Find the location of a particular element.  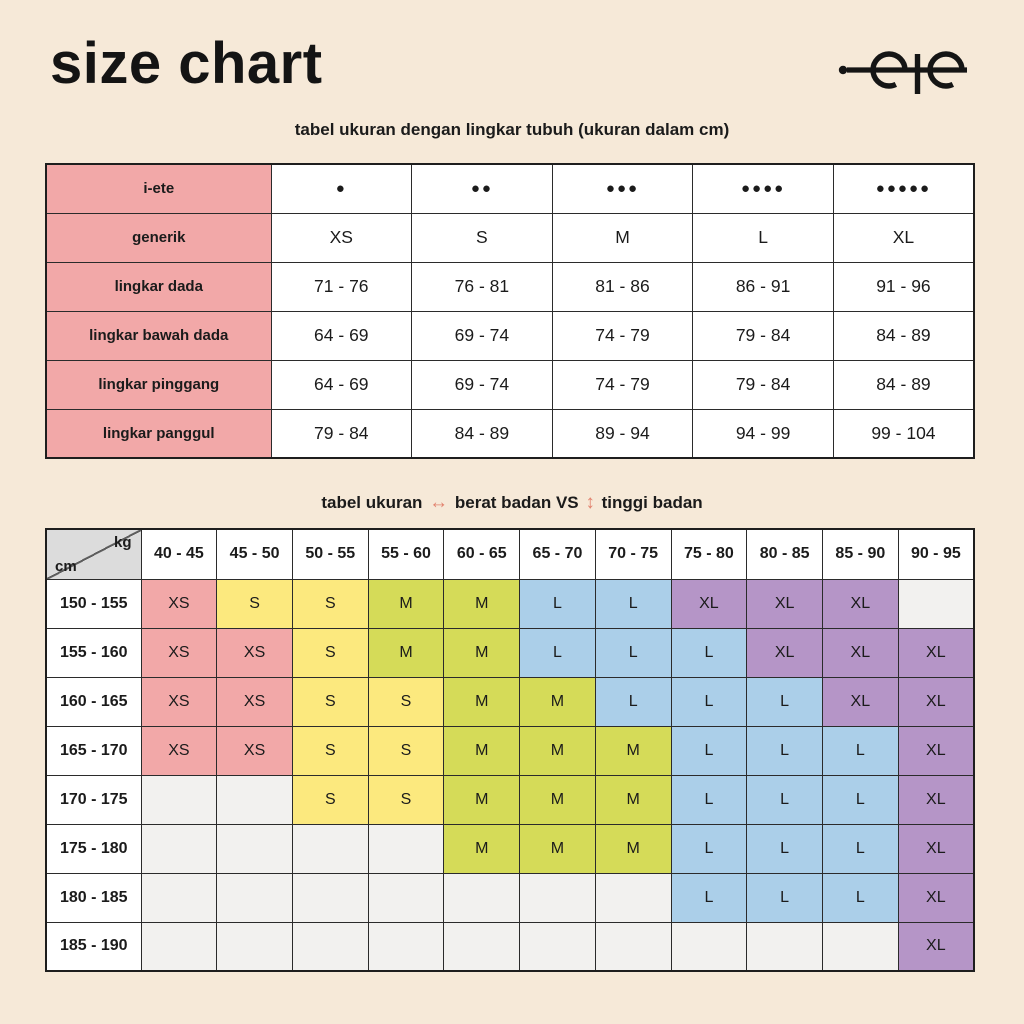

brand-logo-icon is located at coordinates (902, 72).